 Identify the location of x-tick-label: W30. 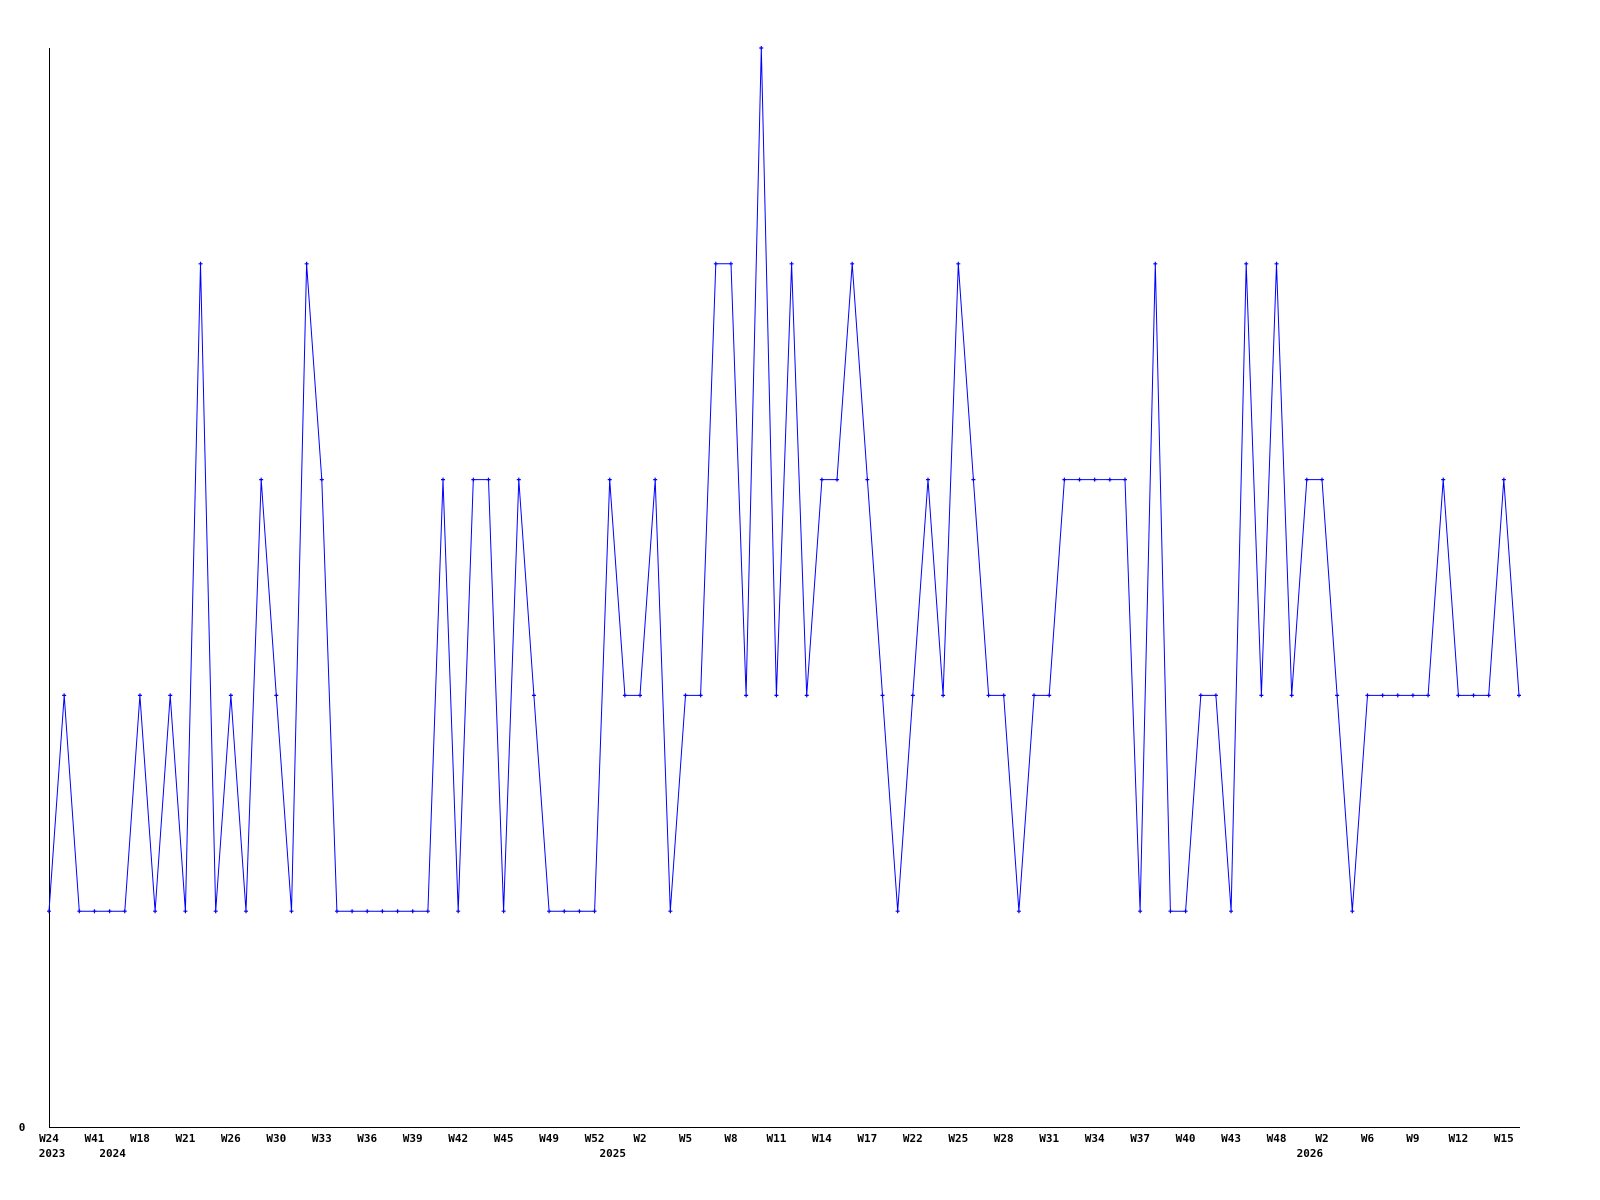
(276, 1138).